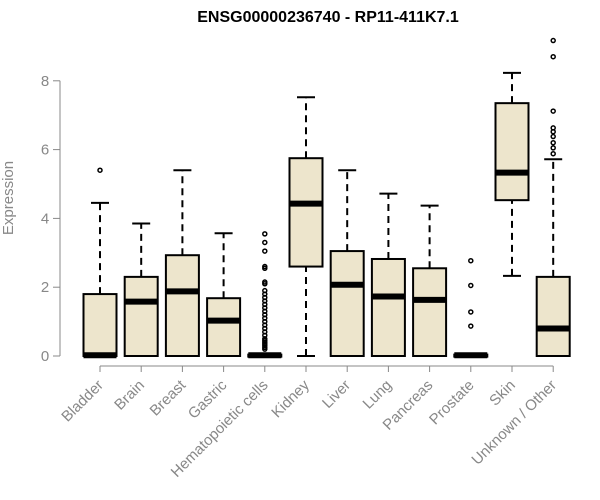 The height and width of the screenshot is (500, 600). I want to click on y-tick-label: 4, so click(45, 218).